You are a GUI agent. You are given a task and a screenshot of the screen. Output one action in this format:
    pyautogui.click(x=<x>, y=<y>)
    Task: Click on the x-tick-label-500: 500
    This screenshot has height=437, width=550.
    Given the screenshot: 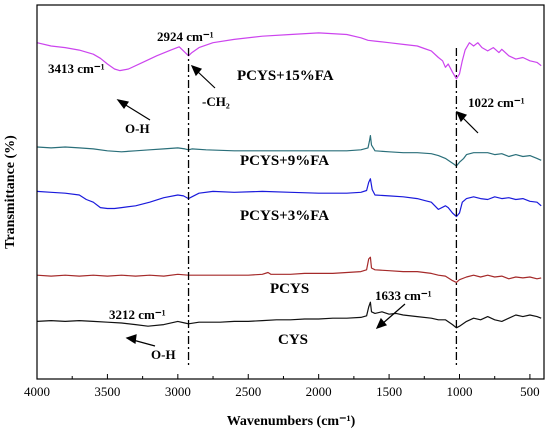 What is the action you would take?
    pyautogui.click(x=530, y=391)
    